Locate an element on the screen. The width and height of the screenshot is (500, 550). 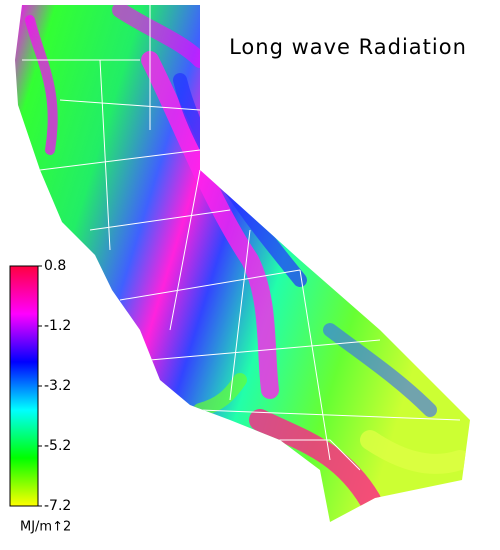
colorbar-tick-label: -5.2 is located at coordinates (57, 446).